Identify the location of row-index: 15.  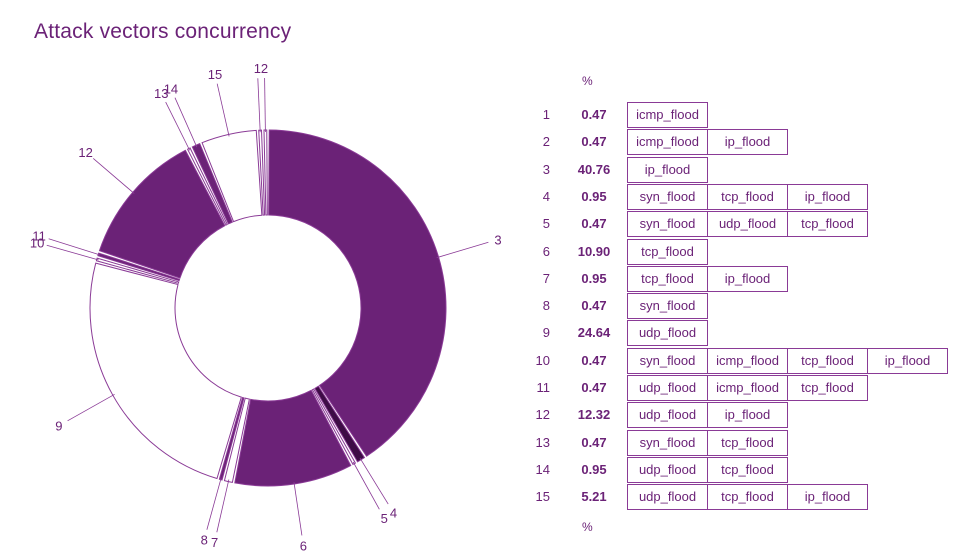
(542, 497).